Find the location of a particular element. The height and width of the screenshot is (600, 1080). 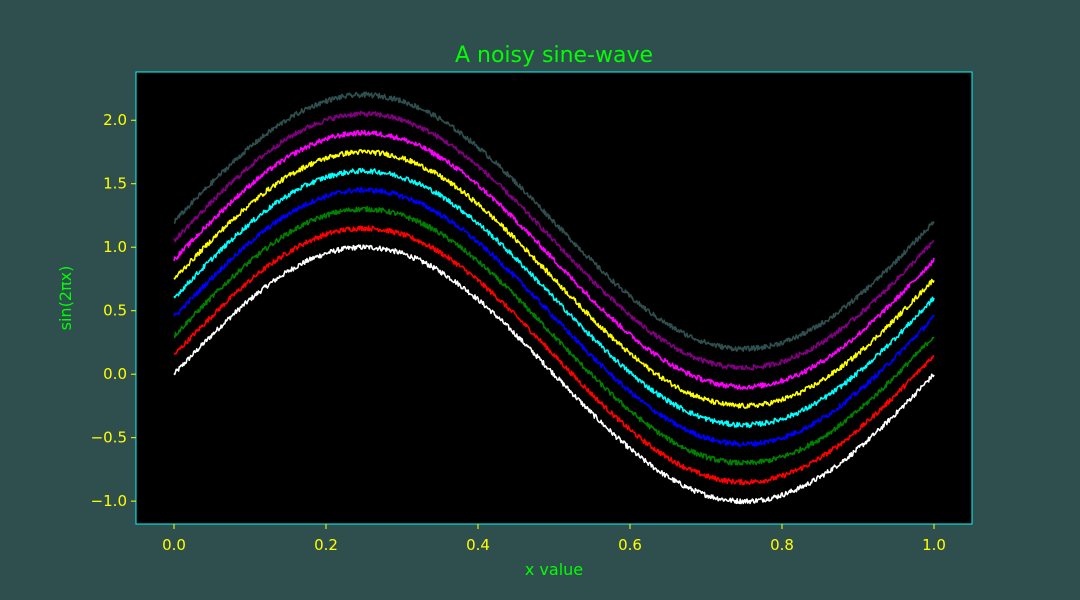

y-tick-label: 1.0 is located at coordinates (115, 247).